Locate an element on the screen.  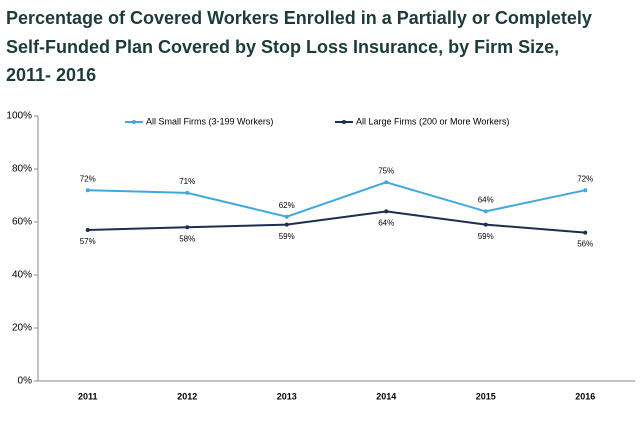
data-label: 62% is located at coordinates (287, 205).